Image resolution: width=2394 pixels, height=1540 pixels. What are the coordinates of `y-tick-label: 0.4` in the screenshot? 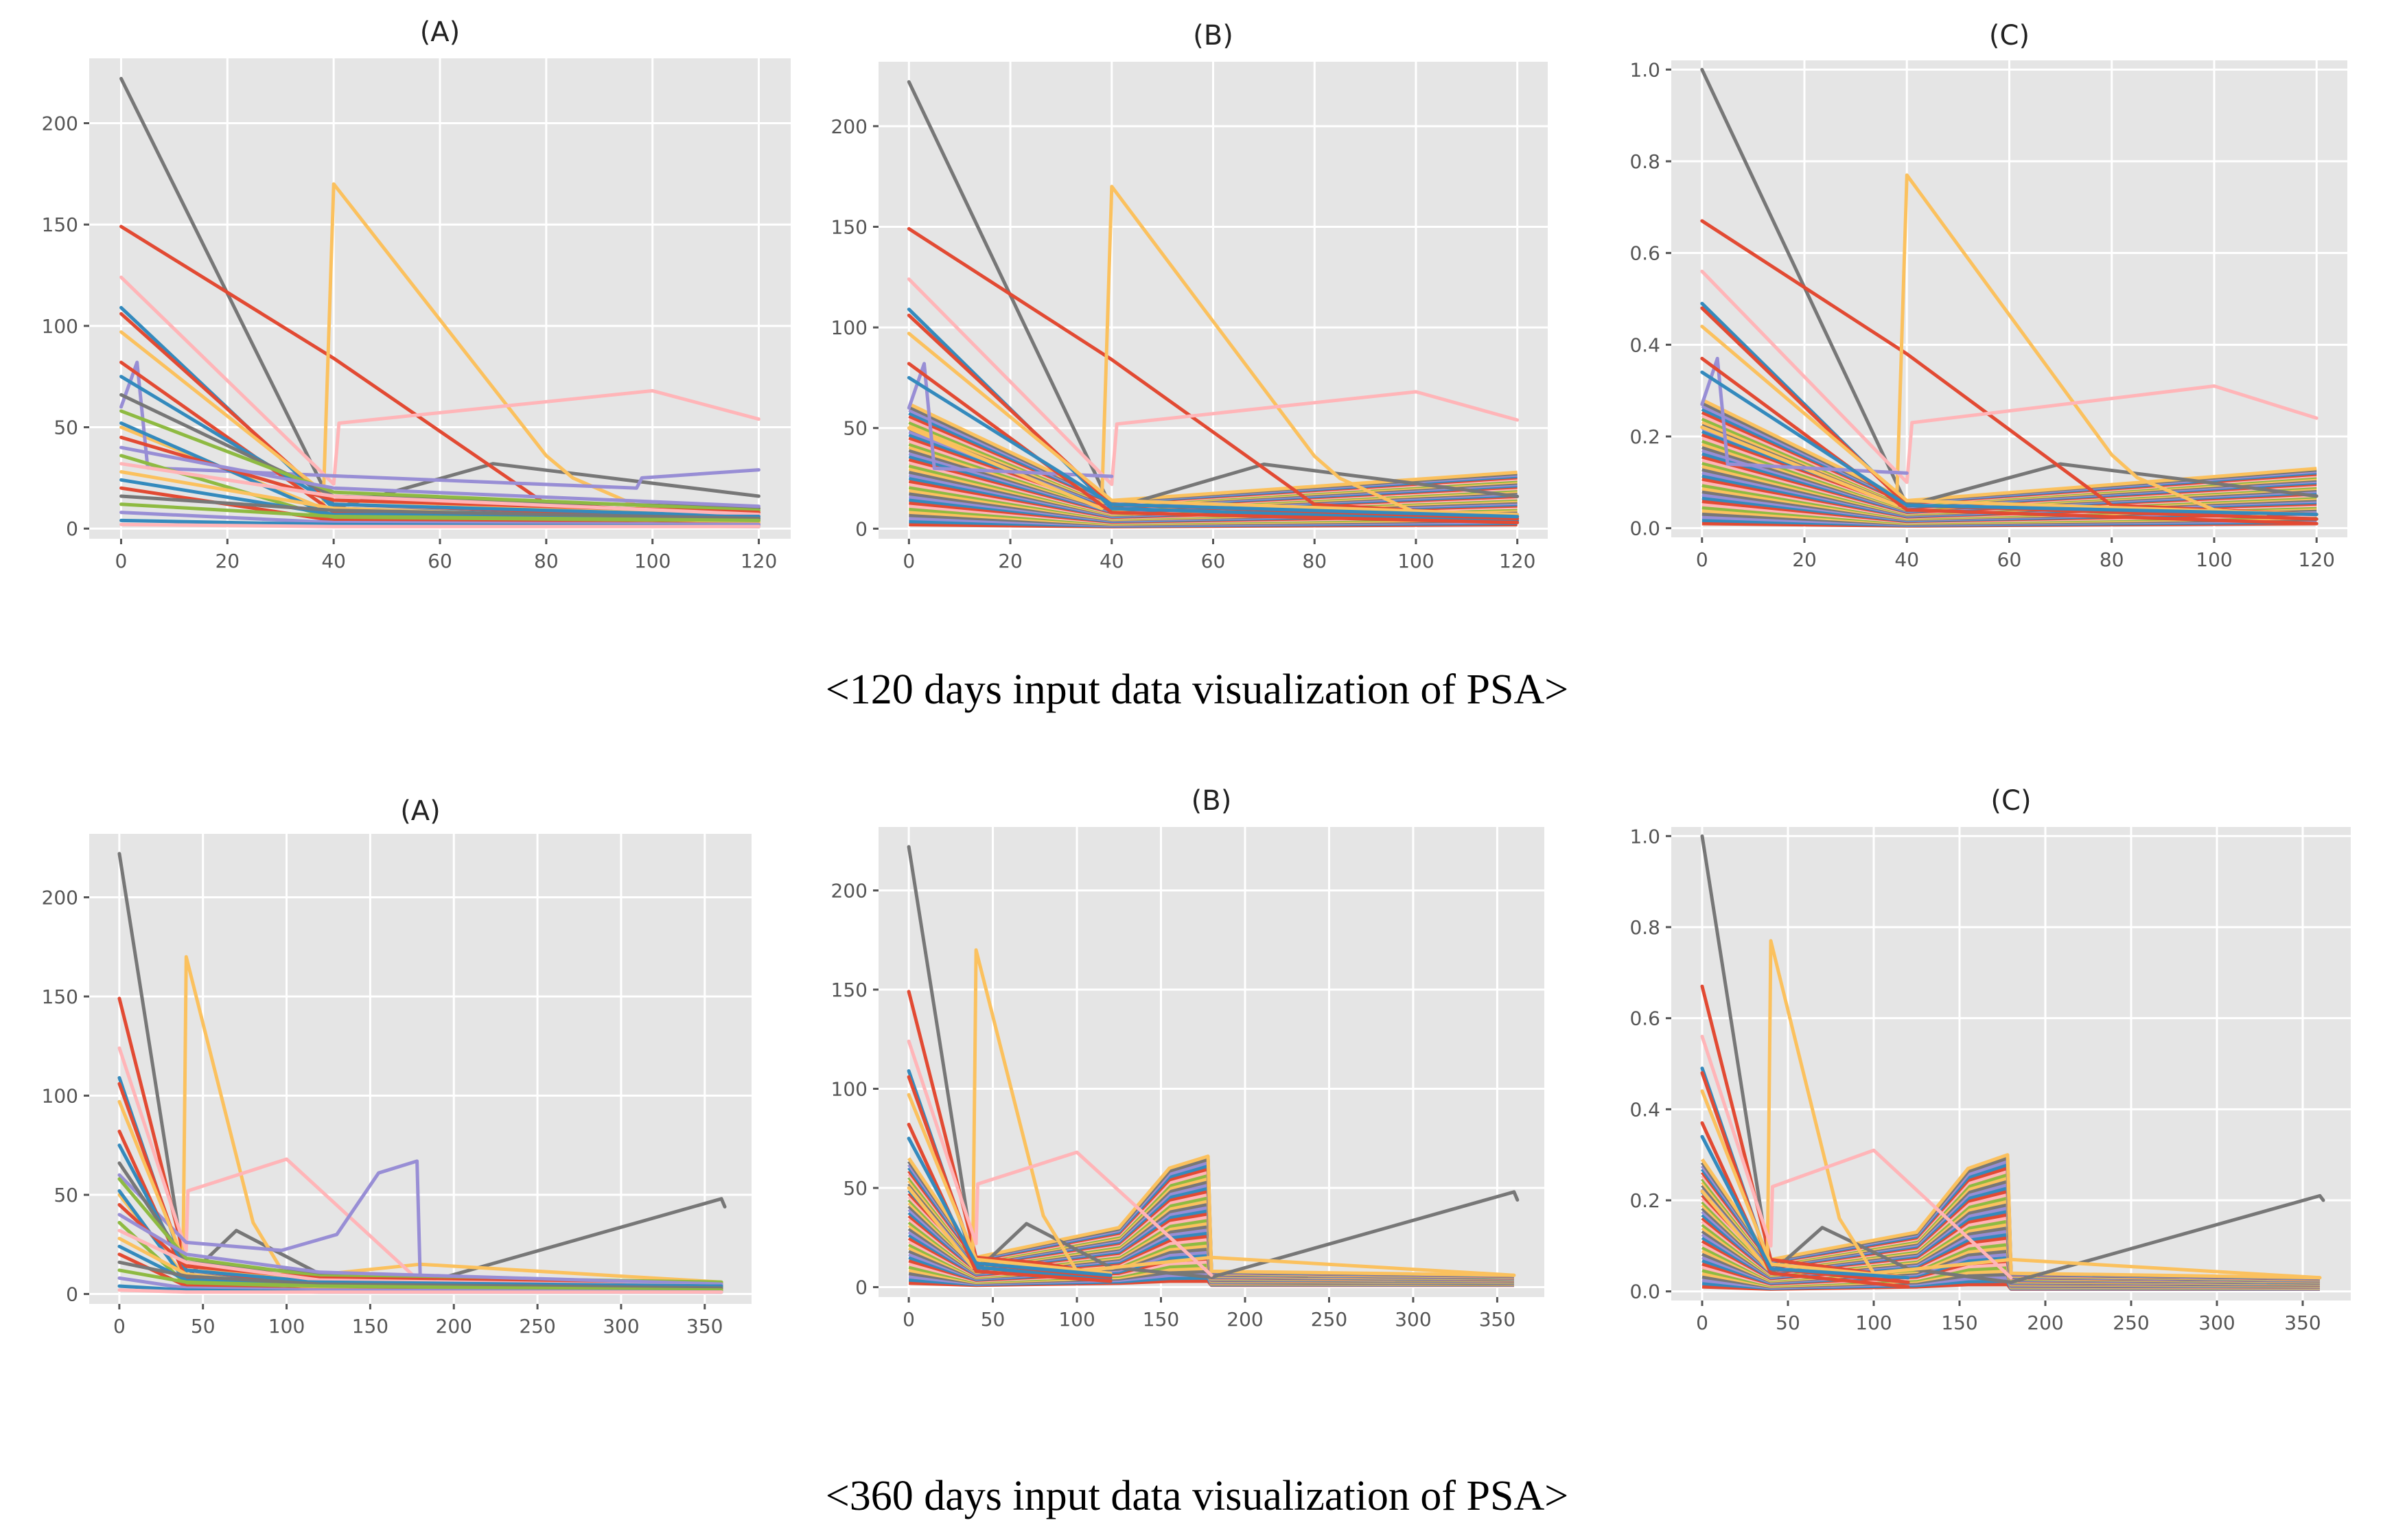 It's located at (1645, 345).